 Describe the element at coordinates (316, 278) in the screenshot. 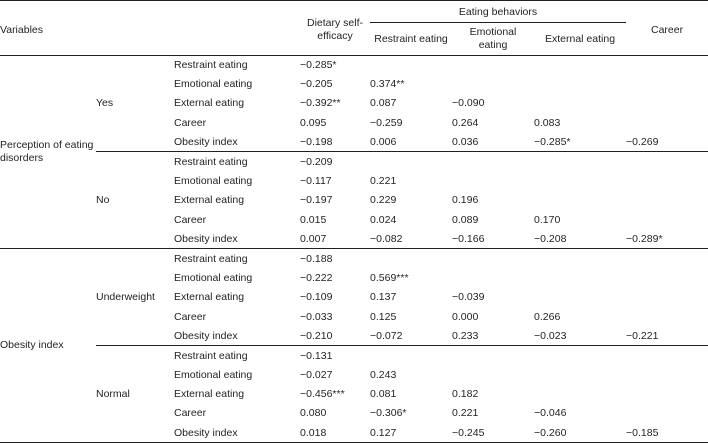

I see `cell-dietary-self-efficacy: −0.222` at that location.